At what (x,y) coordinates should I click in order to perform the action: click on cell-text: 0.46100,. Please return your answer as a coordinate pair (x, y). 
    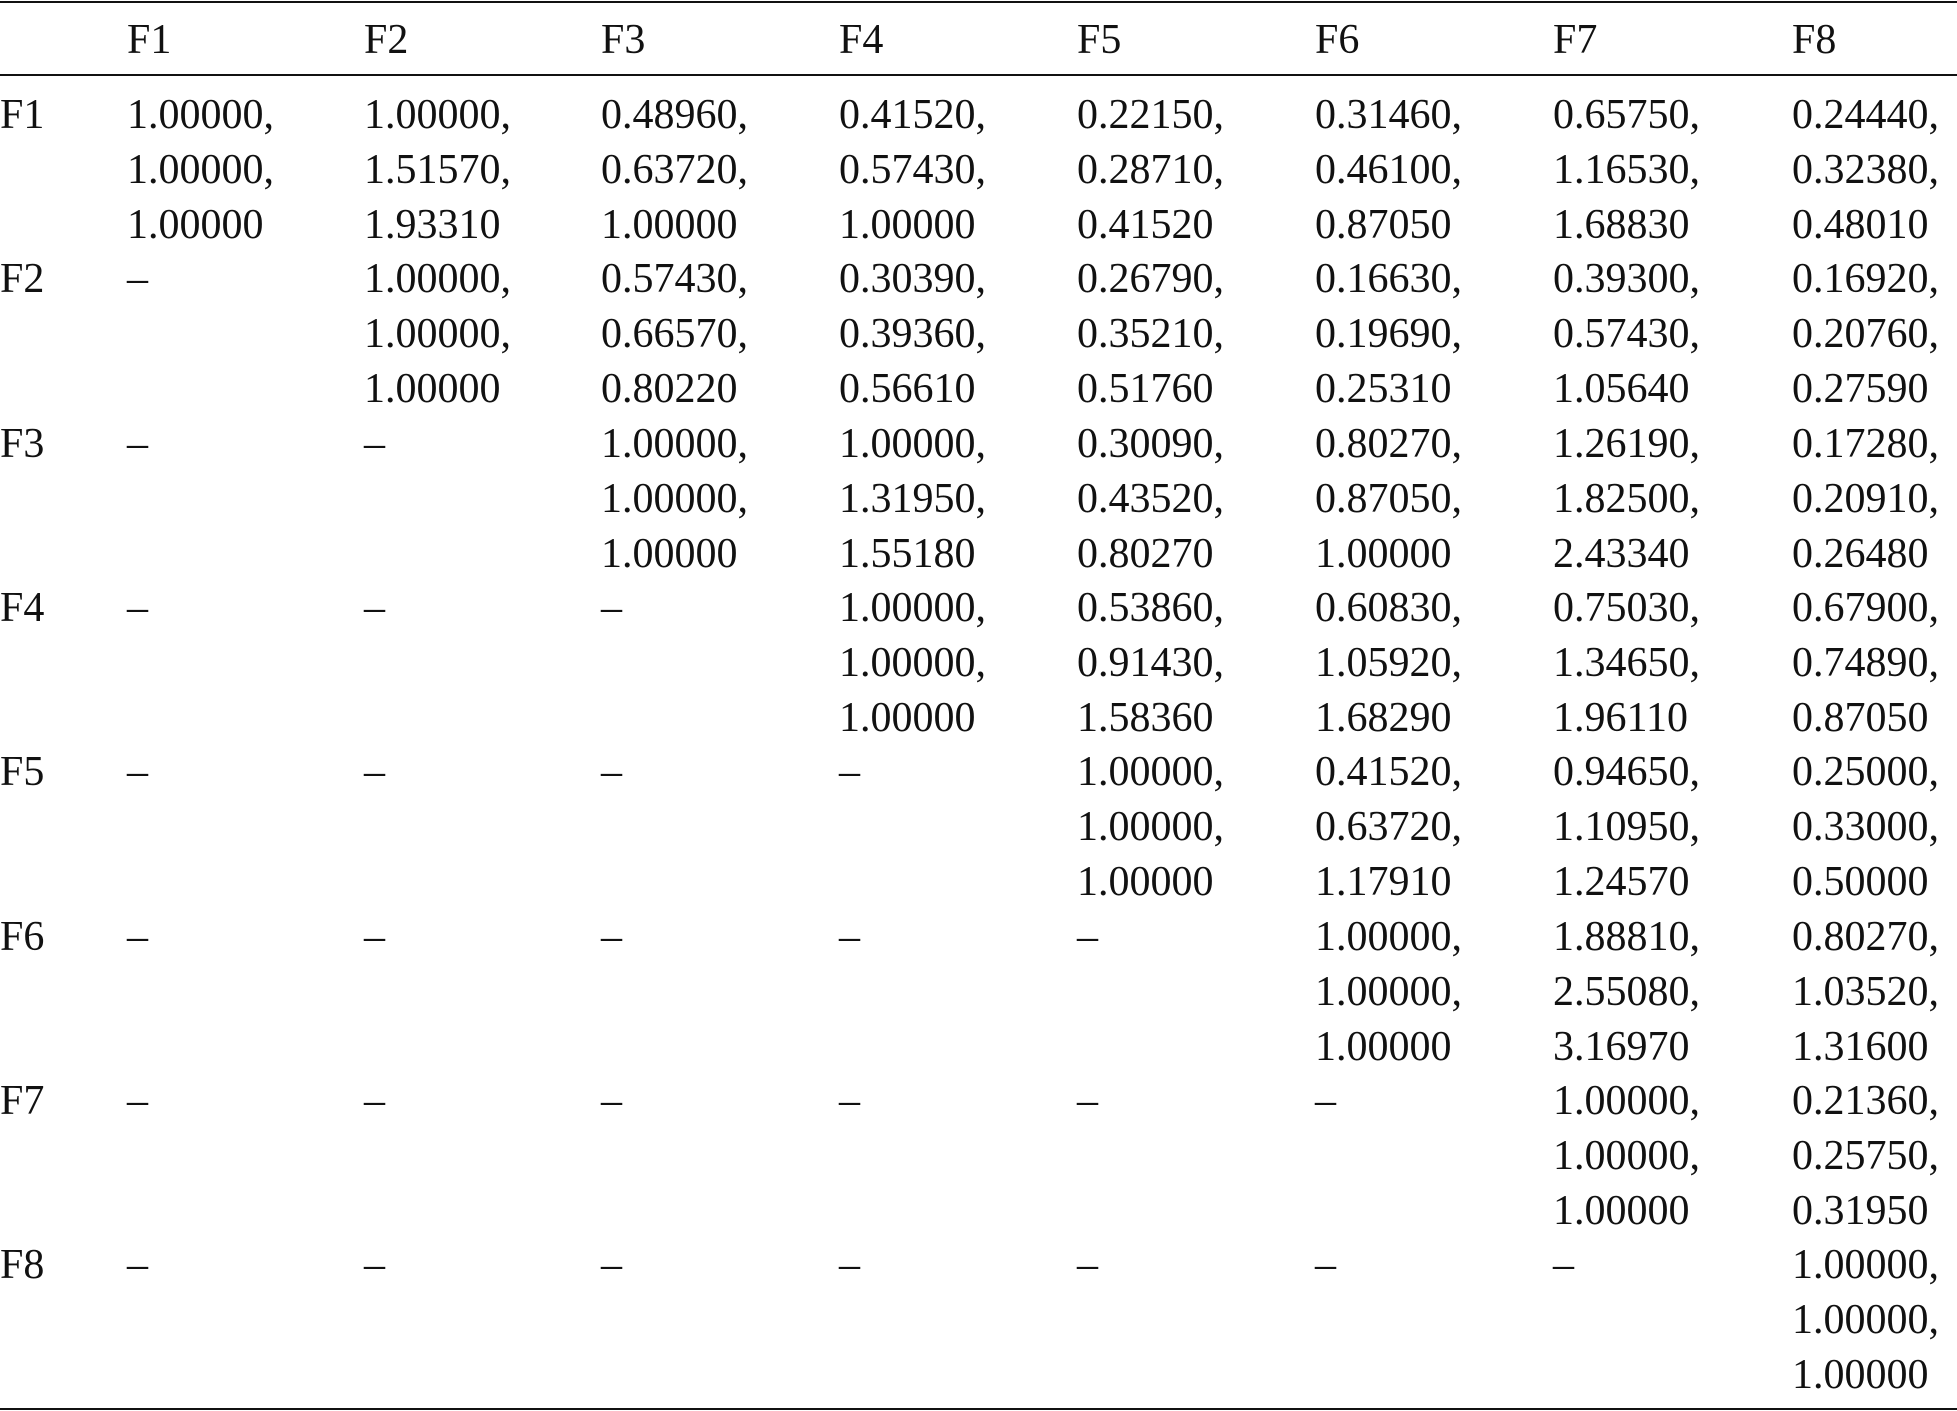
    Looking at the image, I should click on (1388, 170).